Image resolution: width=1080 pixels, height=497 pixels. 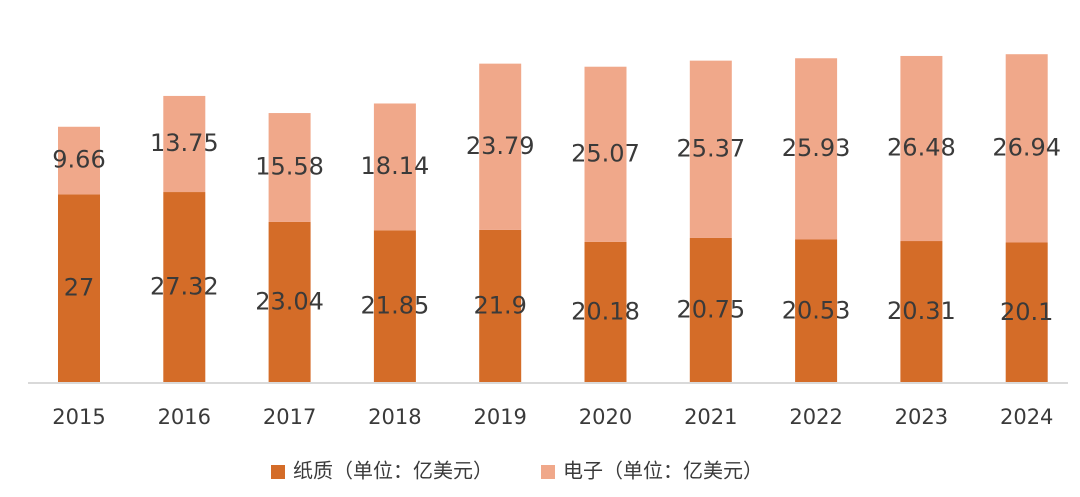 I want to click on legend-swatch-paper, so click(x=278, y=472).